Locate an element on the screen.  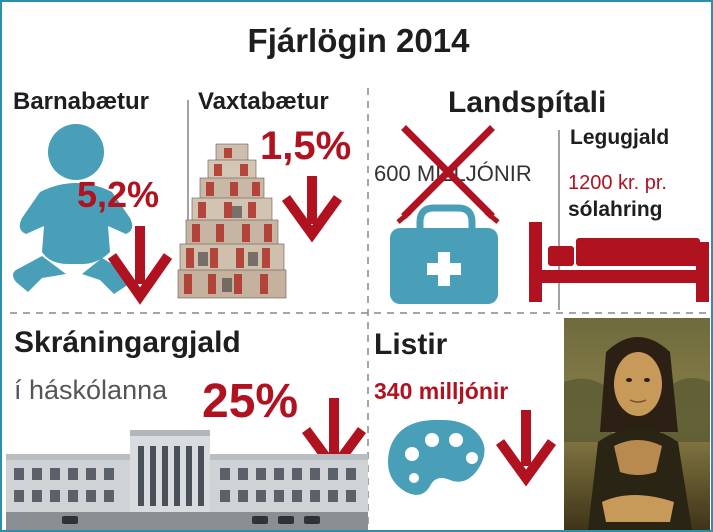
landspitali-label: Landspítali is located at coordinates (527, 102).